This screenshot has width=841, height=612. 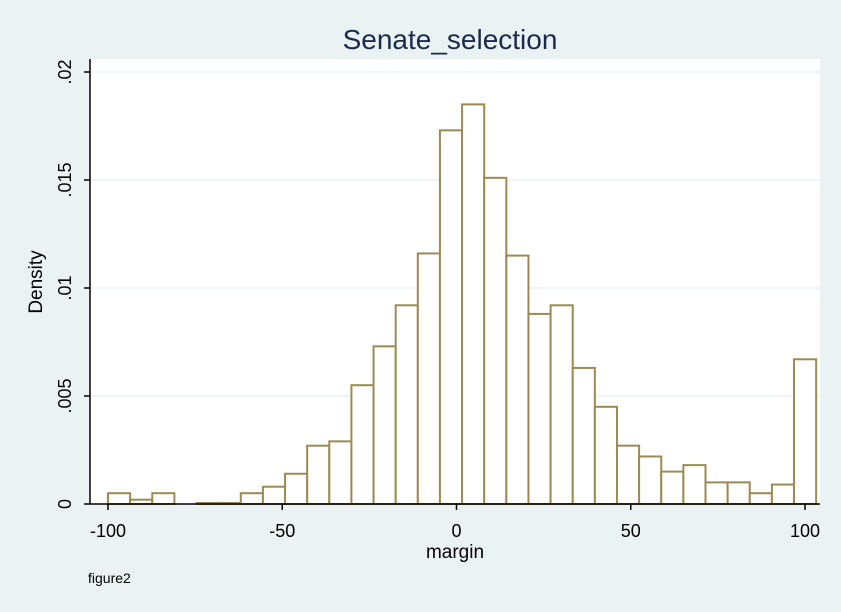 What do you see at coordinates (108, 531) in the screenshot?
I see `x-tick-label: -100` at bounding box center [108, 531].